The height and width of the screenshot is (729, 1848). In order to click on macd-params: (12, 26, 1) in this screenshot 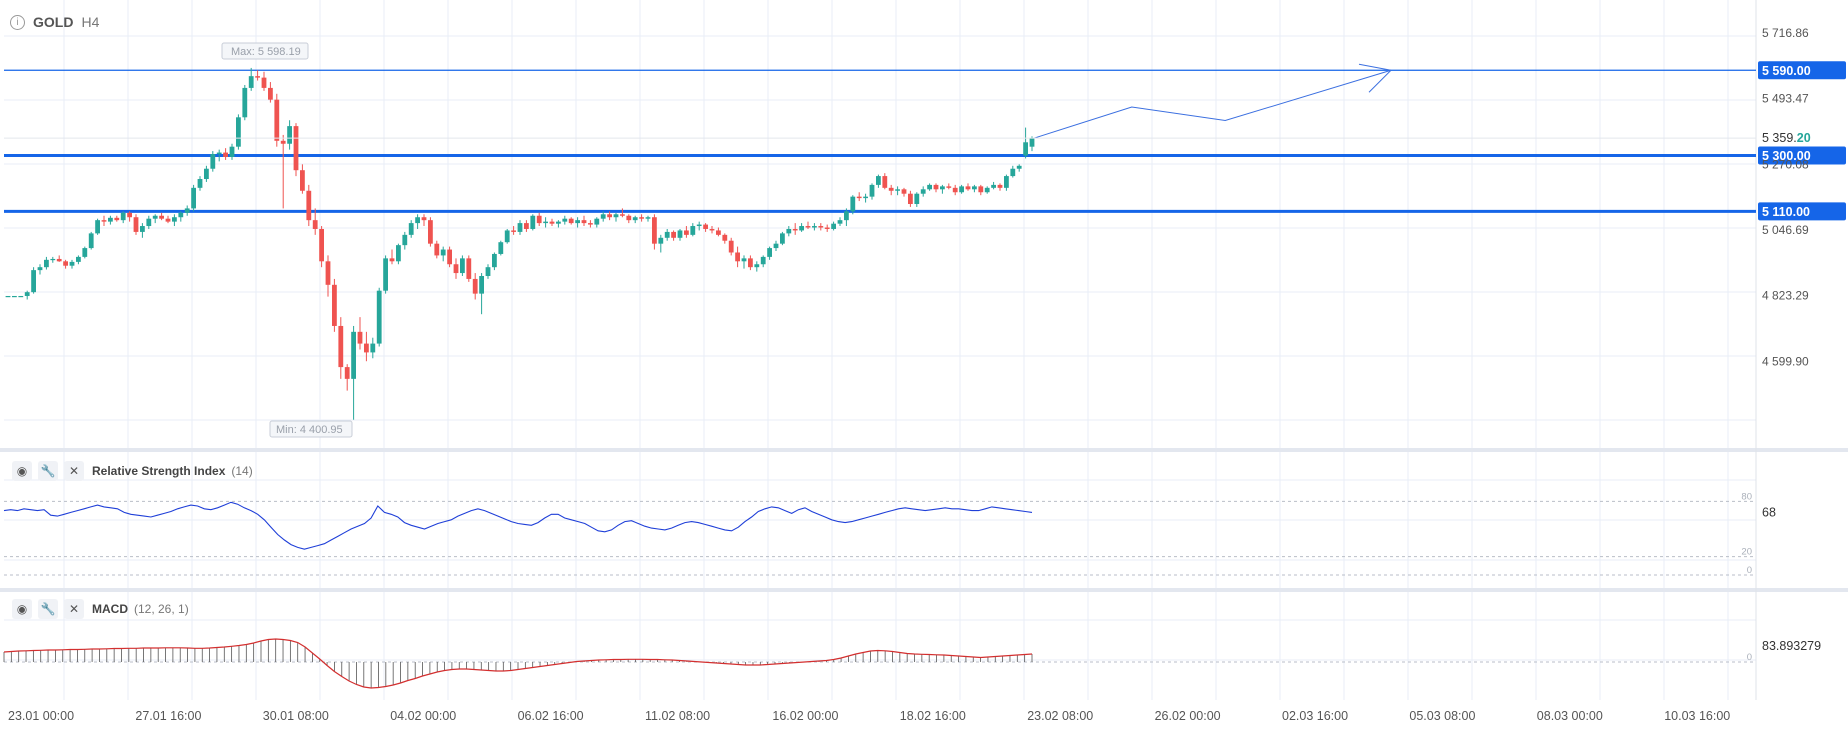, I will do `click(161, 609)`.